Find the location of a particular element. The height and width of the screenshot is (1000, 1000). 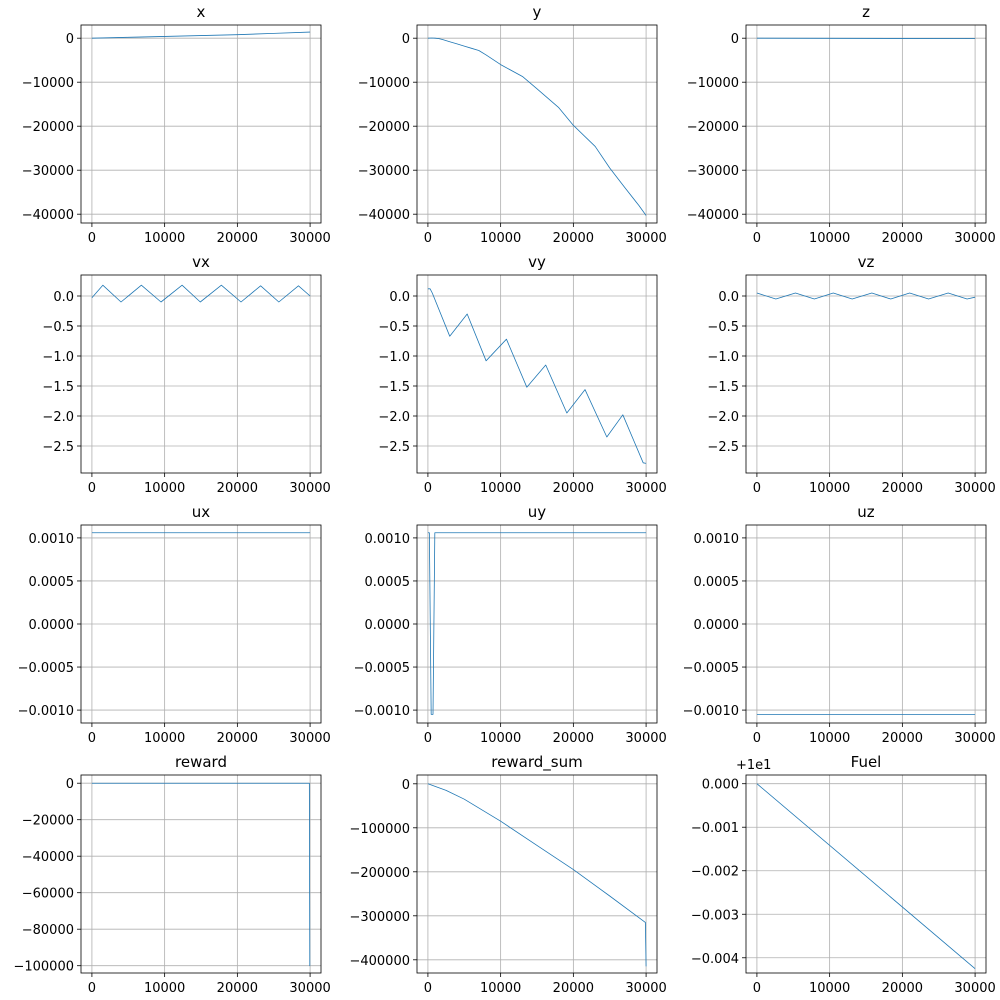

y-tick-label: −80000 is located at coordinates (48, 930).